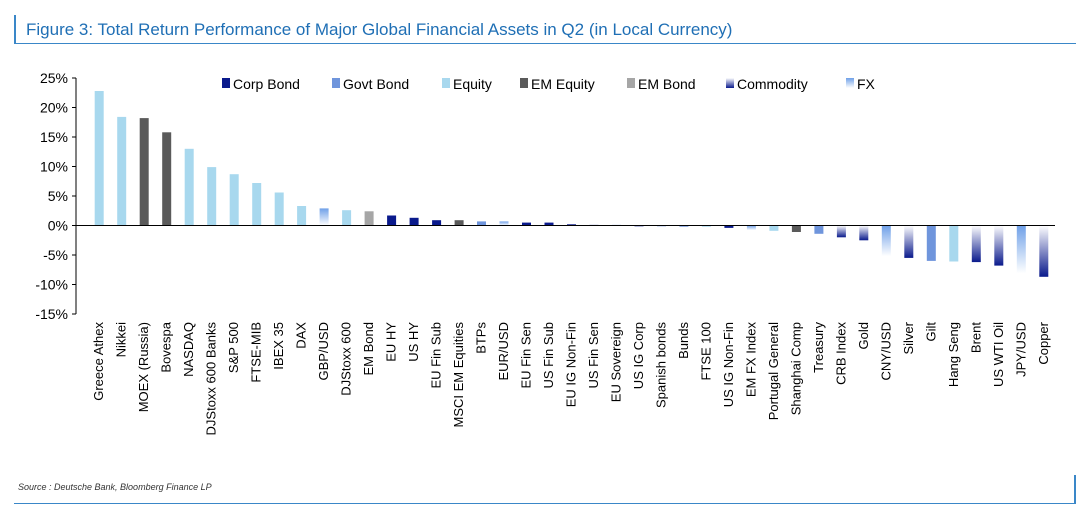 The image size is (1087, 514). What do you see at coordinates (772, 84) in the screenshot?
I see `legend-label: Commodity` at bounding box center [772, 84].